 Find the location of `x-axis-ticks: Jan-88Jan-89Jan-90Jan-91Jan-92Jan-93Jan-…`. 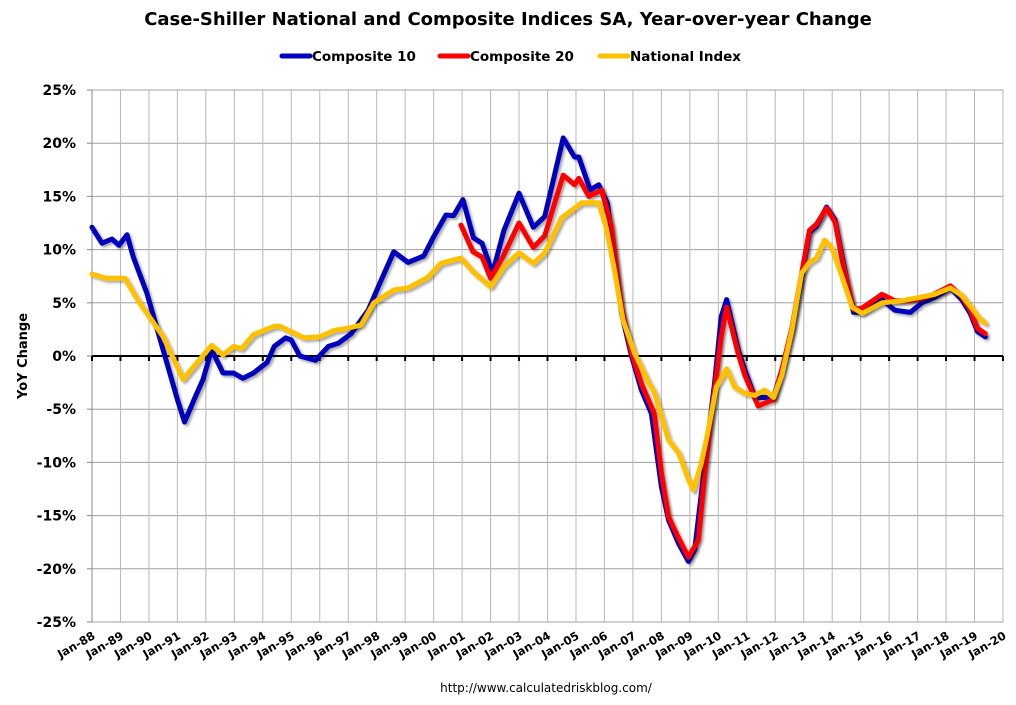

x-axis-ticks: Jan-88Jan-89Jan-90Jan-91Jan-92Jan-93Jan-… is located at coordinates (531, 644).